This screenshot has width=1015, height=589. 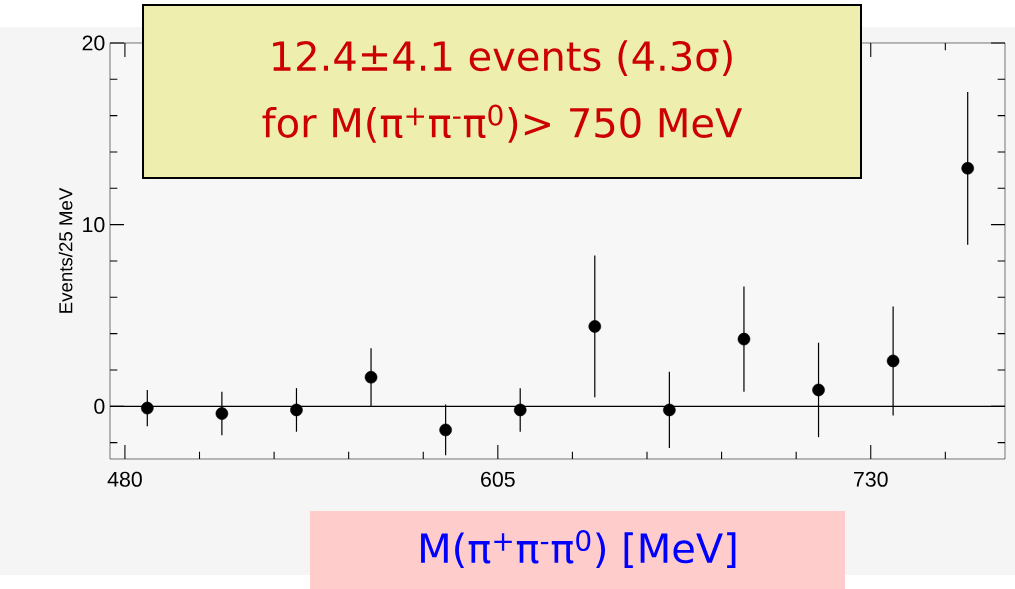 What do you see at coordinates (502, 123) in the screenshot?
I see `annotation: for M(π$^{+}$π$^{-}$π$^{0}$)> 750 MeV` at bounding box center [502, 123].